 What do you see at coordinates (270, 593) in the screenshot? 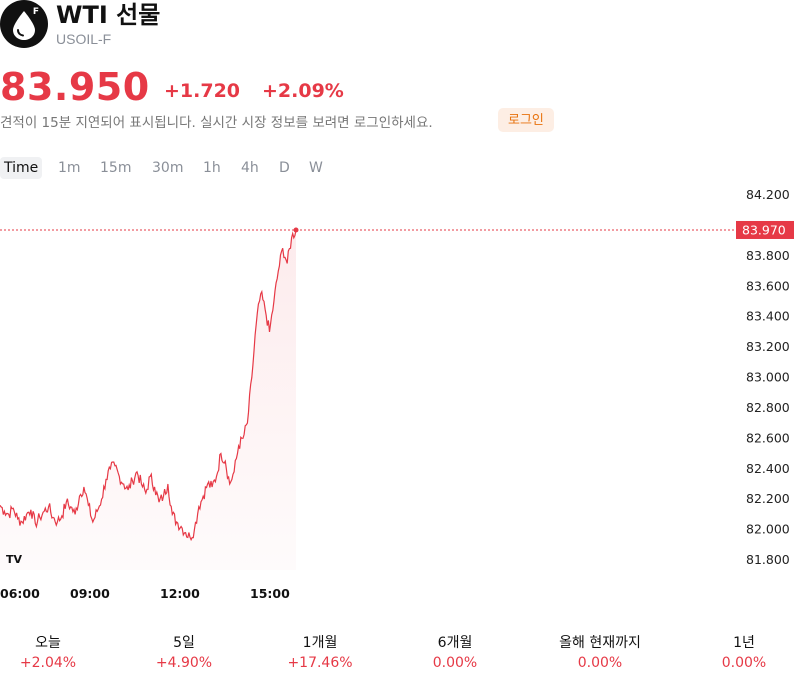
I see `x-axis-tick-label: 15:00` at bounding box center [270, 593].